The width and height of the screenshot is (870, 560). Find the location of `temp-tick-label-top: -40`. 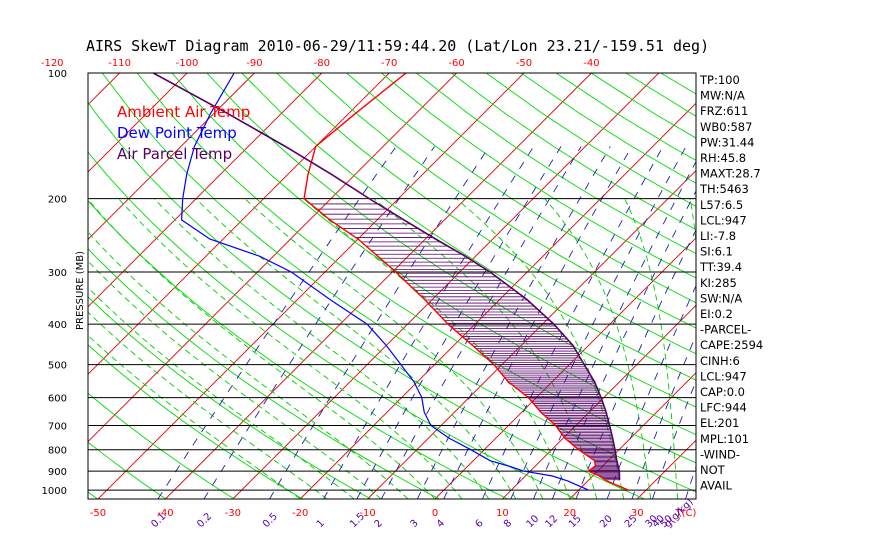

temp-tick-label-top: -40 is located at coordinates (591, 63).